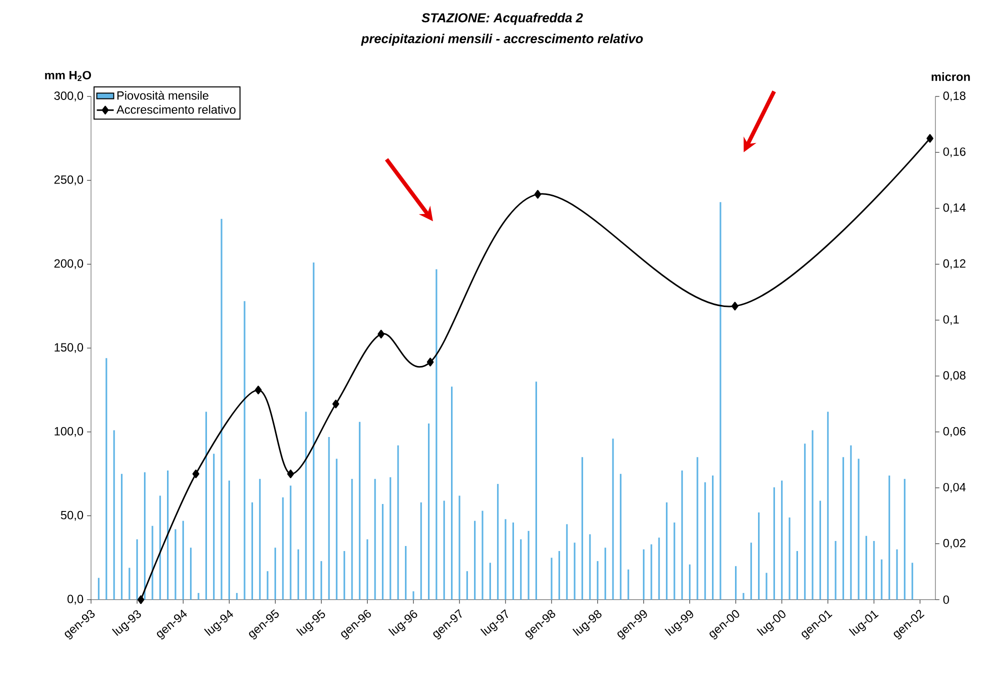 The width and height of the screenshot is (999, 673). Describe the element at coordinates (954, 208) in the screenshot. I see `y2-tick-label: 0,14` at that location.